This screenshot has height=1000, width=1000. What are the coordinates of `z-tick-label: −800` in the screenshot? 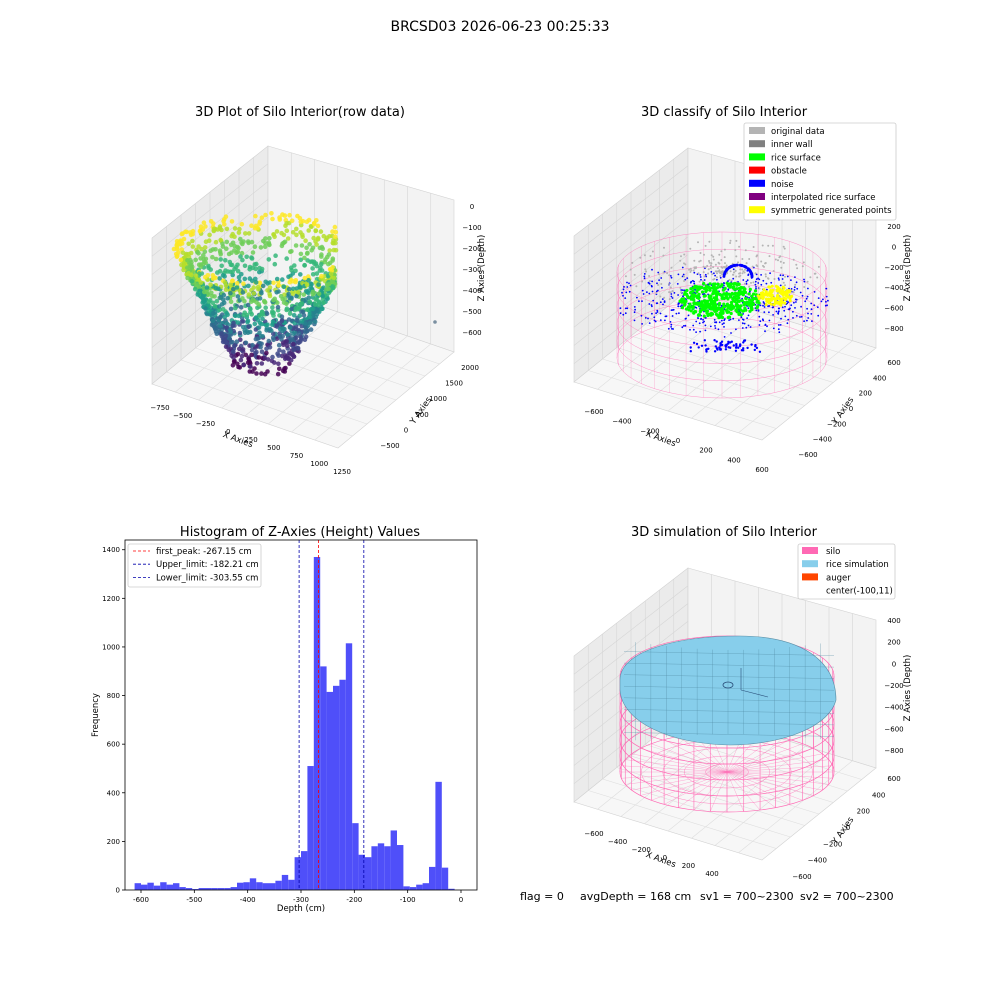 It's located at (893, 329).